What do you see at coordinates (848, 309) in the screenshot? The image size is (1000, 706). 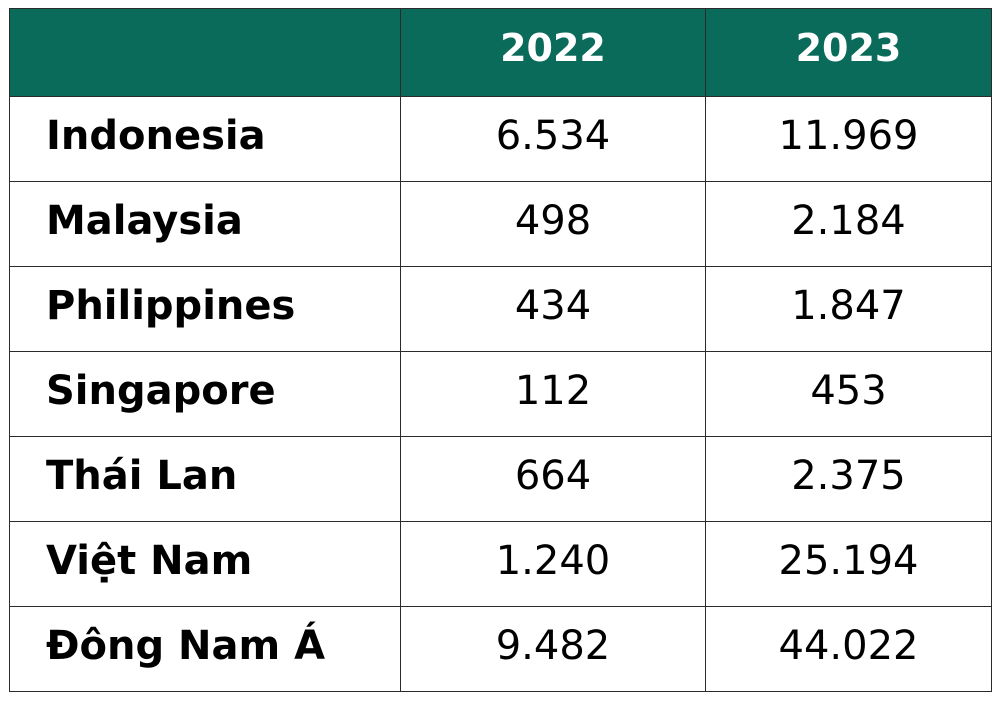 I see `value-2023: 1.847` at bounding box center [848, 309].